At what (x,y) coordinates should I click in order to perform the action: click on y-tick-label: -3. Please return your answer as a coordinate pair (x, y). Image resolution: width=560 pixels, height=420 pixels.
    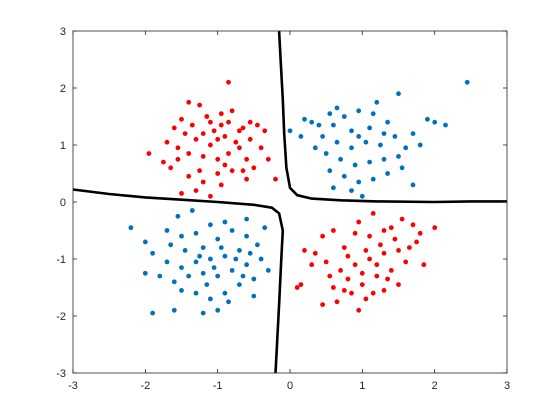
    Looking at the image, I should click on (61, 374).